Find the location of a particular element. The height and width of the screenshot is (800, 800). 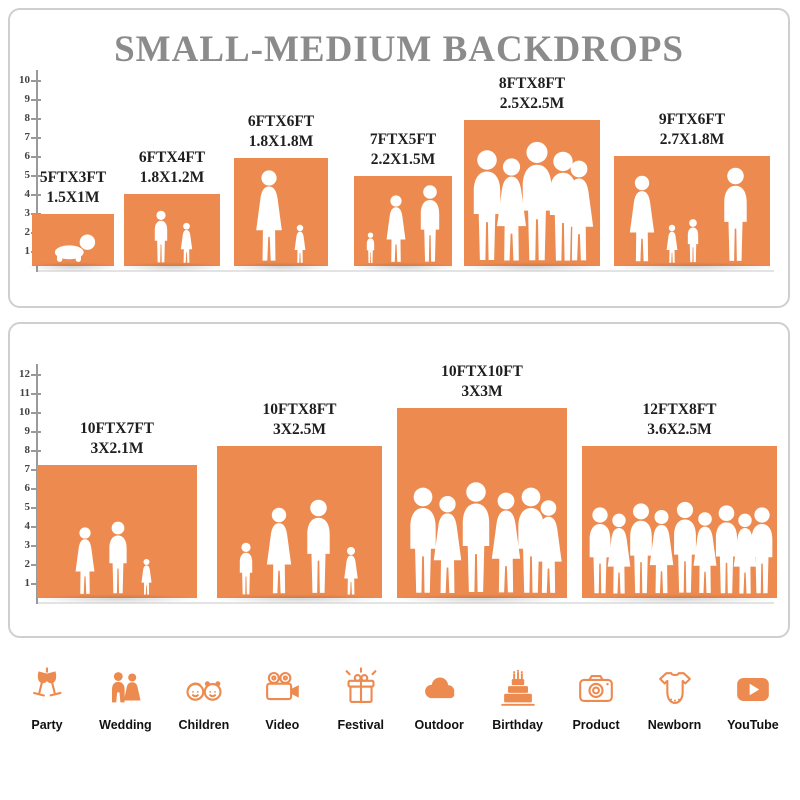

backdrop-size-label: 5FTX3FT 1.5X1M is located at coordinates (73, 187).